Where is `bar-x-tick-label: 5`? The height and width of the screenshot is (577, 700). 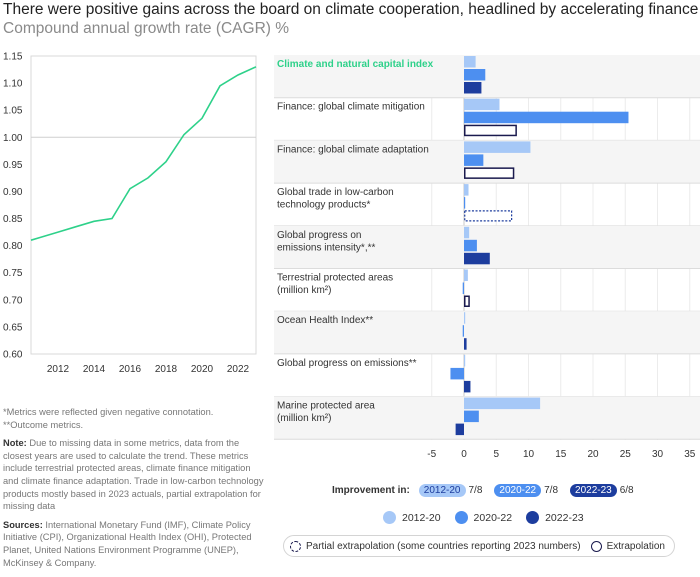
bar-x-tick-label: 5 is located at coordinates (496, 454).